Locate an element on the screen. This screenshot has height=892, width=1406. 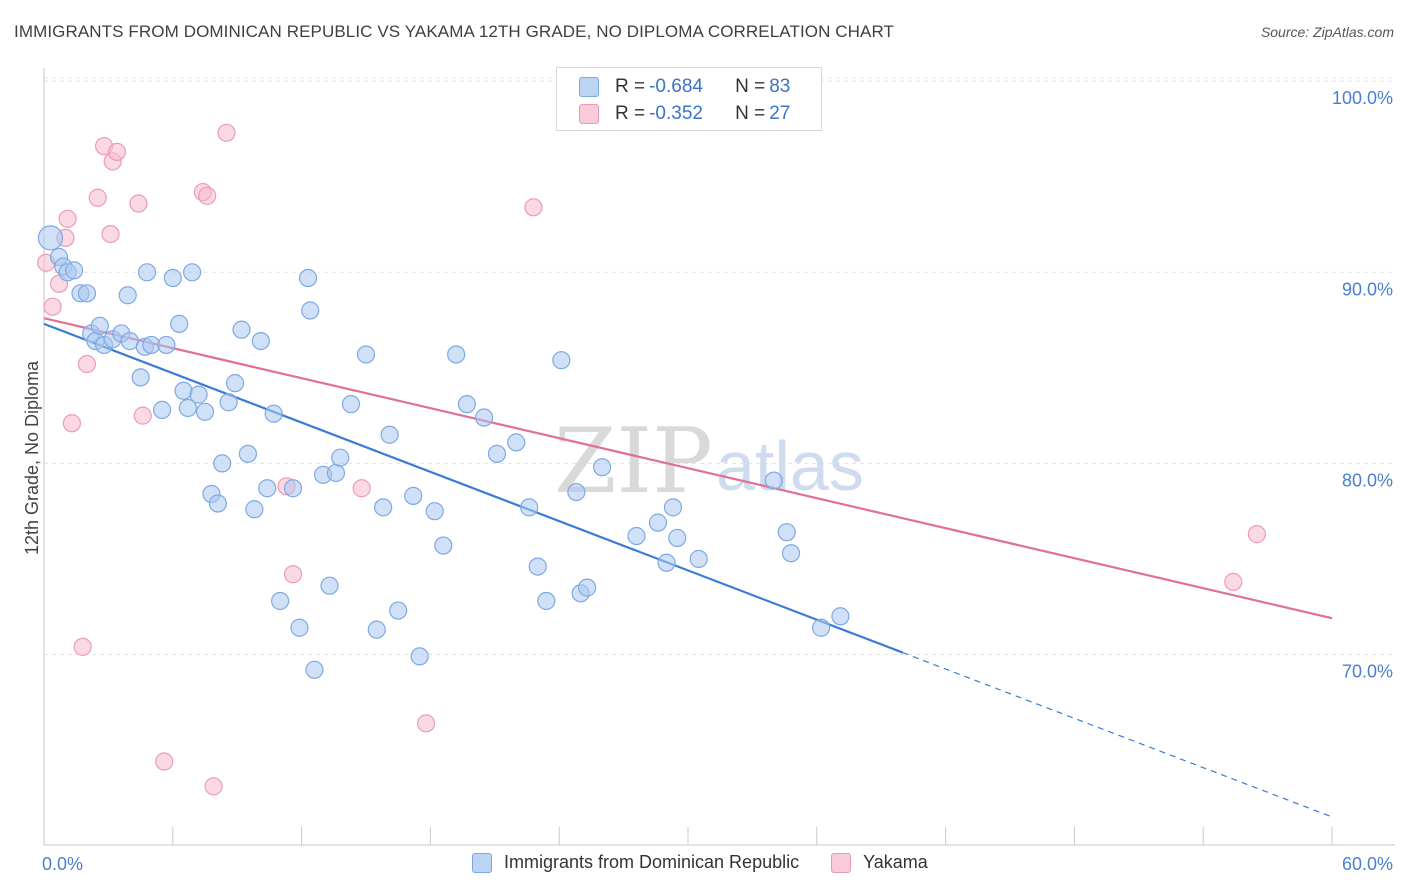
legend-row-blue: R = -0.684 N = 83 is located at coordinates (684, 87).